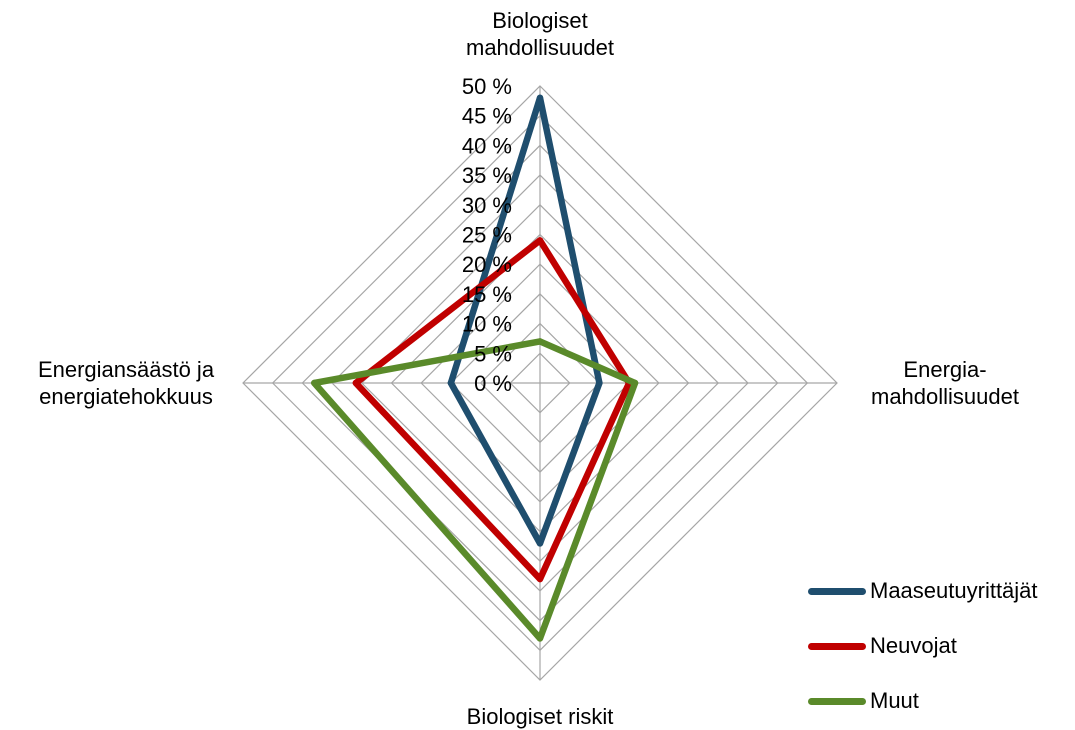 The image size is (1075, 730). I want to click on tick-label-0: 0 %, so click(493, 383).